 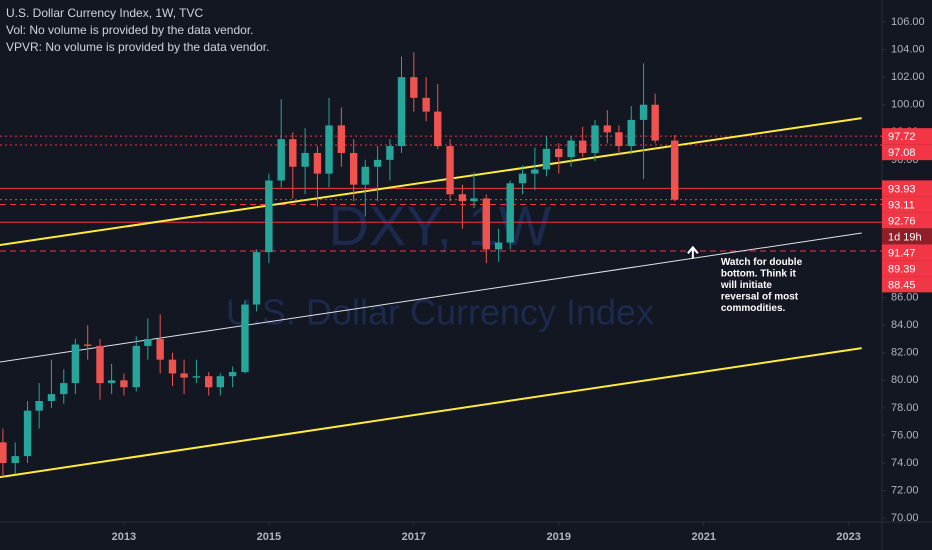 What do you see at coordinates (902, 253) in the screenshot?
I see `level-label: 91.47` at bounding box center [902, 253].